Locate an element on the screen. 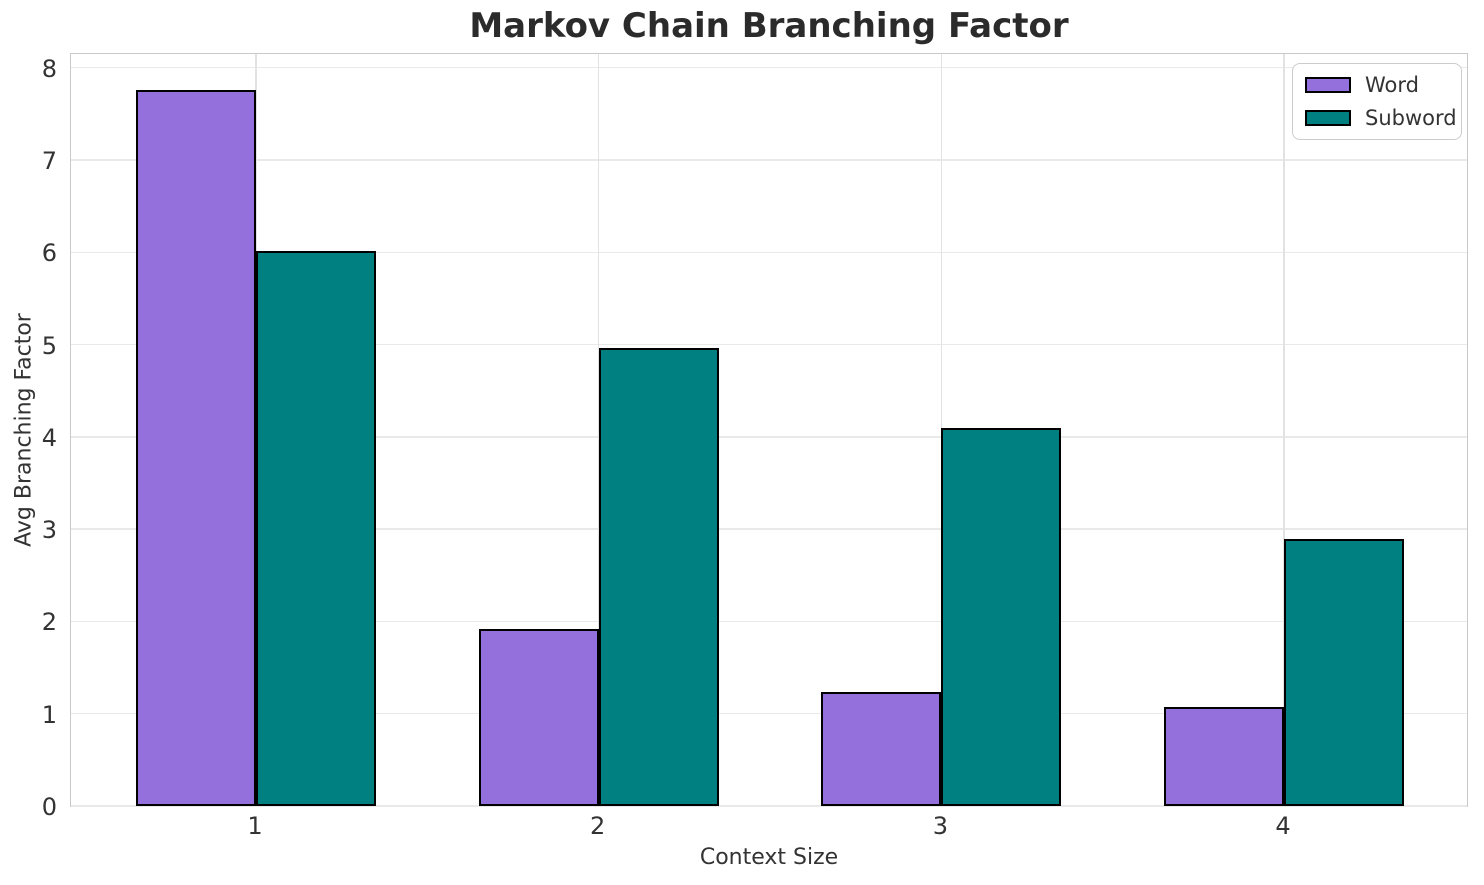 The width and height of the screenshot is (1484, 885). x-tick-label: 2 is located at coordinates (598, 826).